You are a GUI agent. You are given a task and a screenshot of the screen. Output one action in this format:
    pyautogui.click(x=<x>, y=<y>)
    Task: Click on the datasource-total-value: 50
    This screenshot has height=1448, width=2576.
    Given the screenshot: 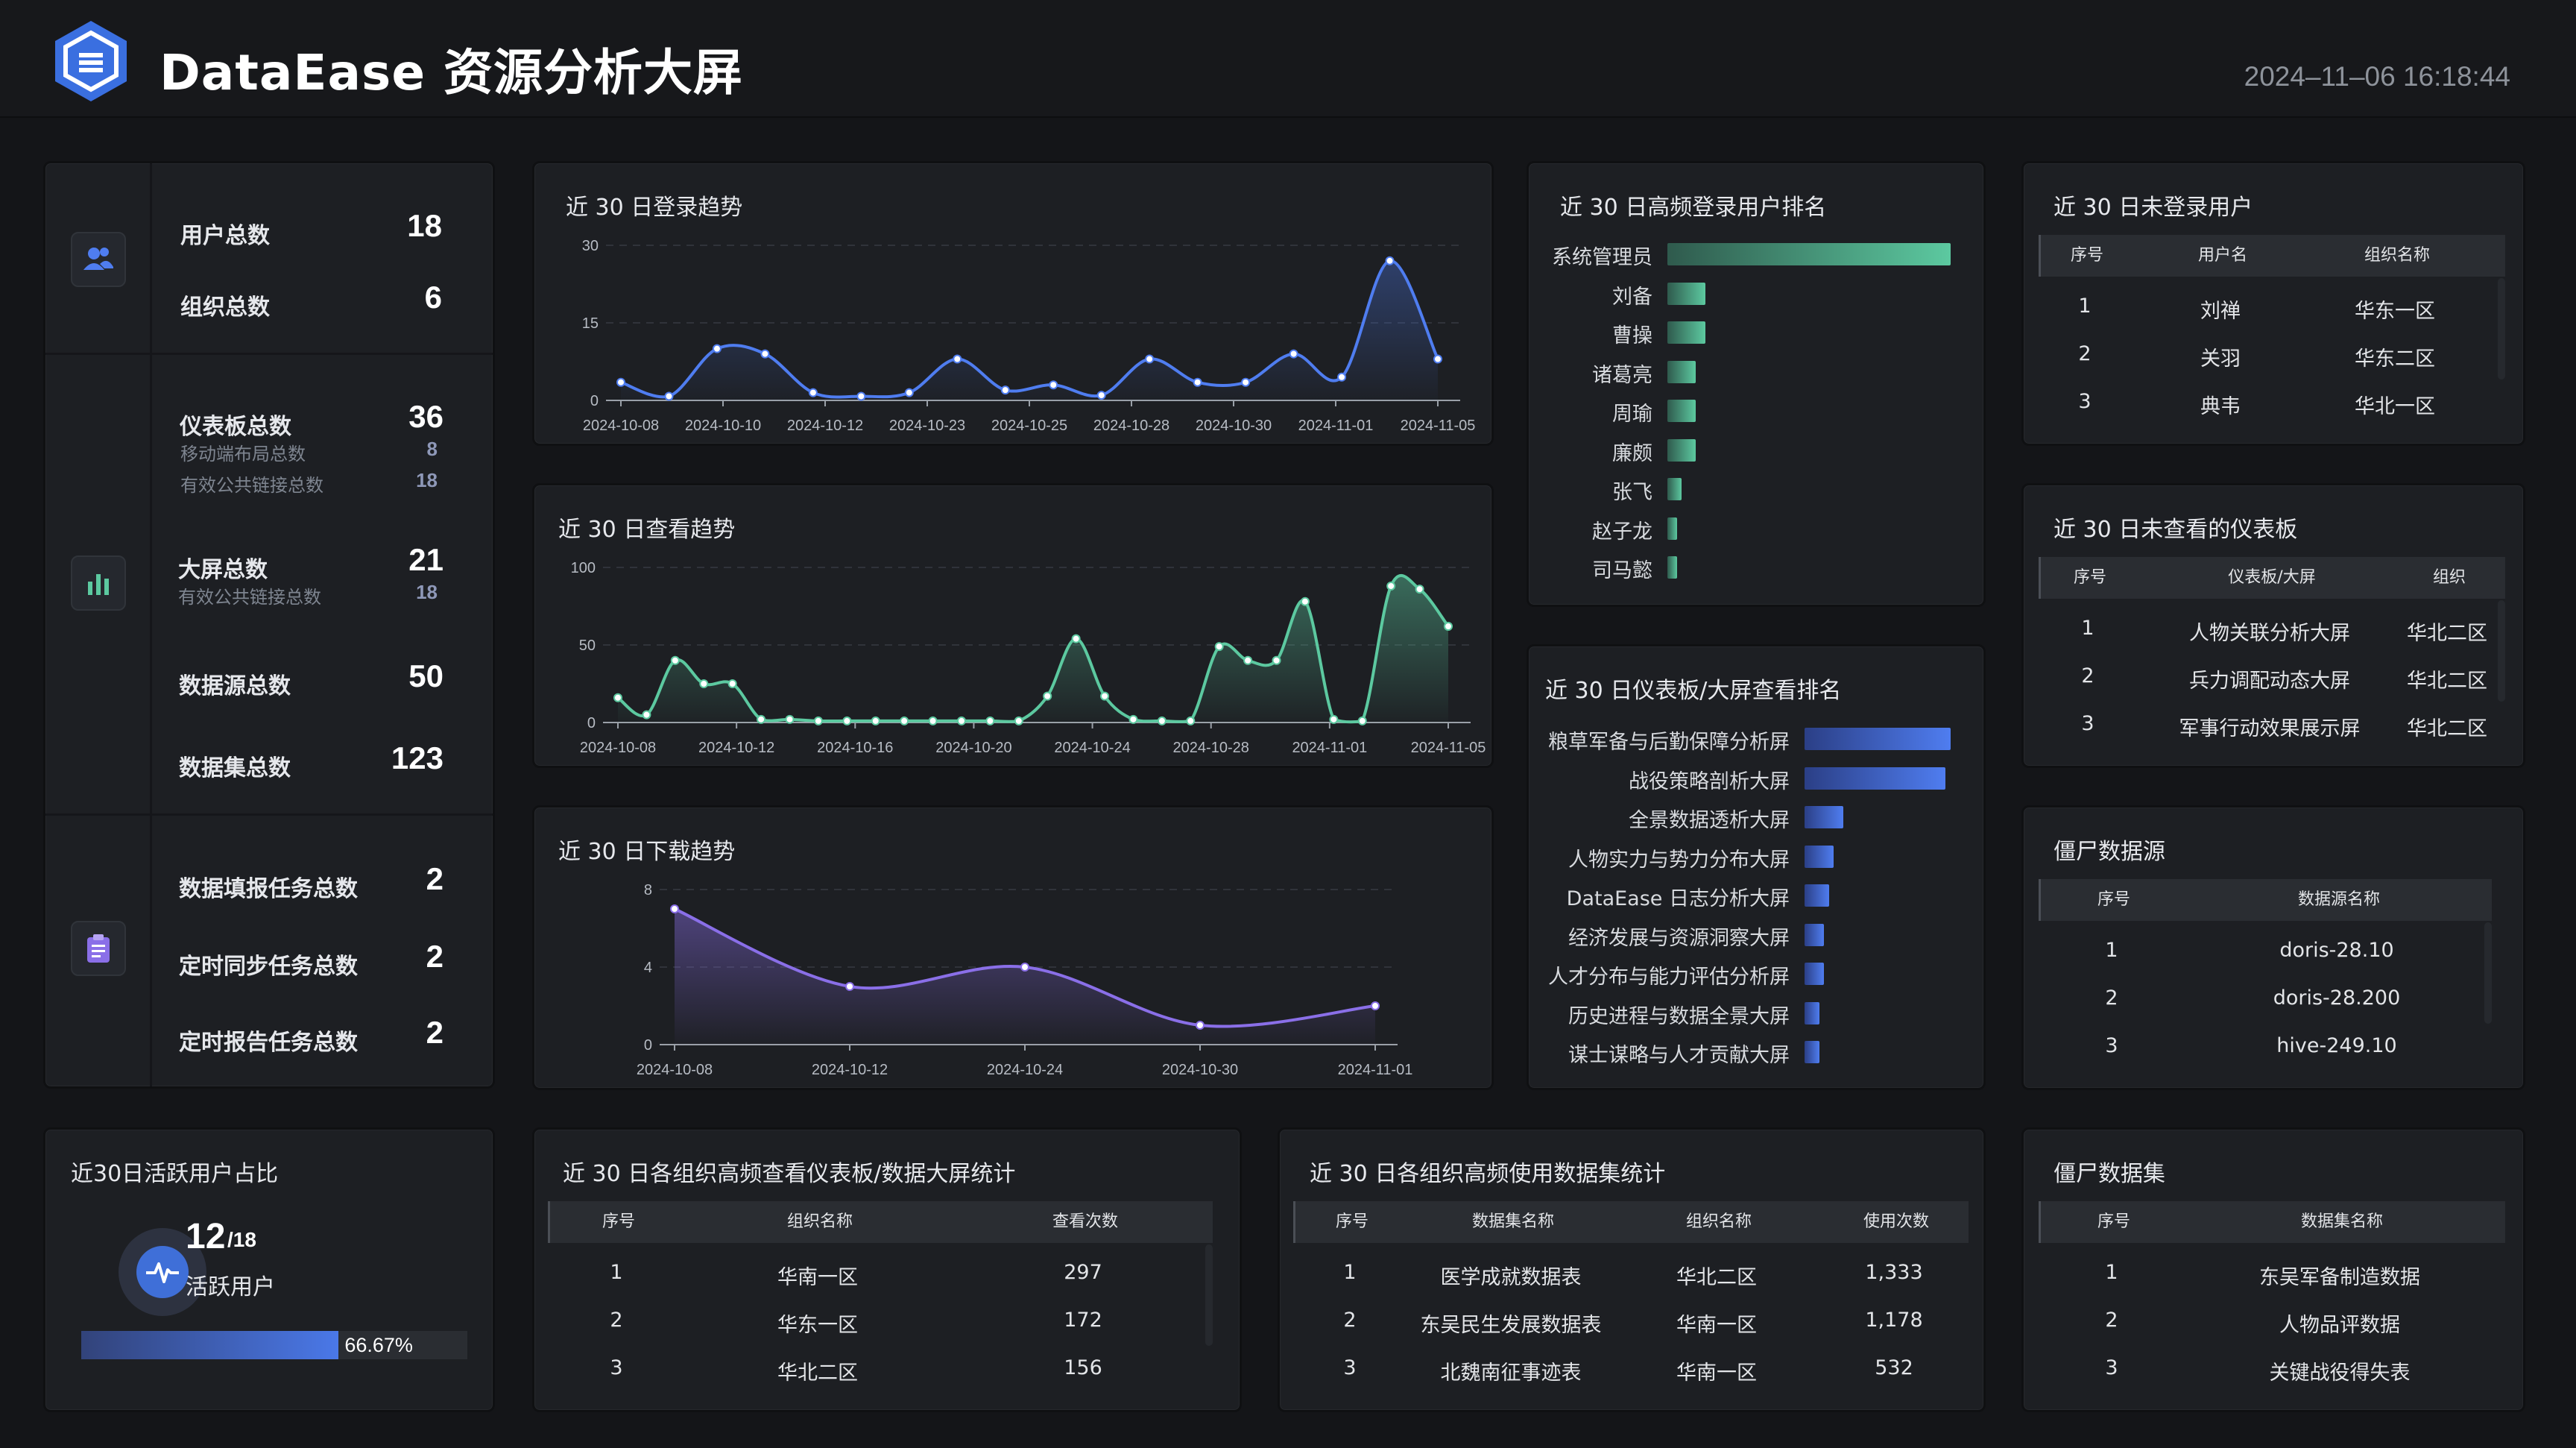 What is the action you would take?
    pyautogui.click(x=425, y=675)
    